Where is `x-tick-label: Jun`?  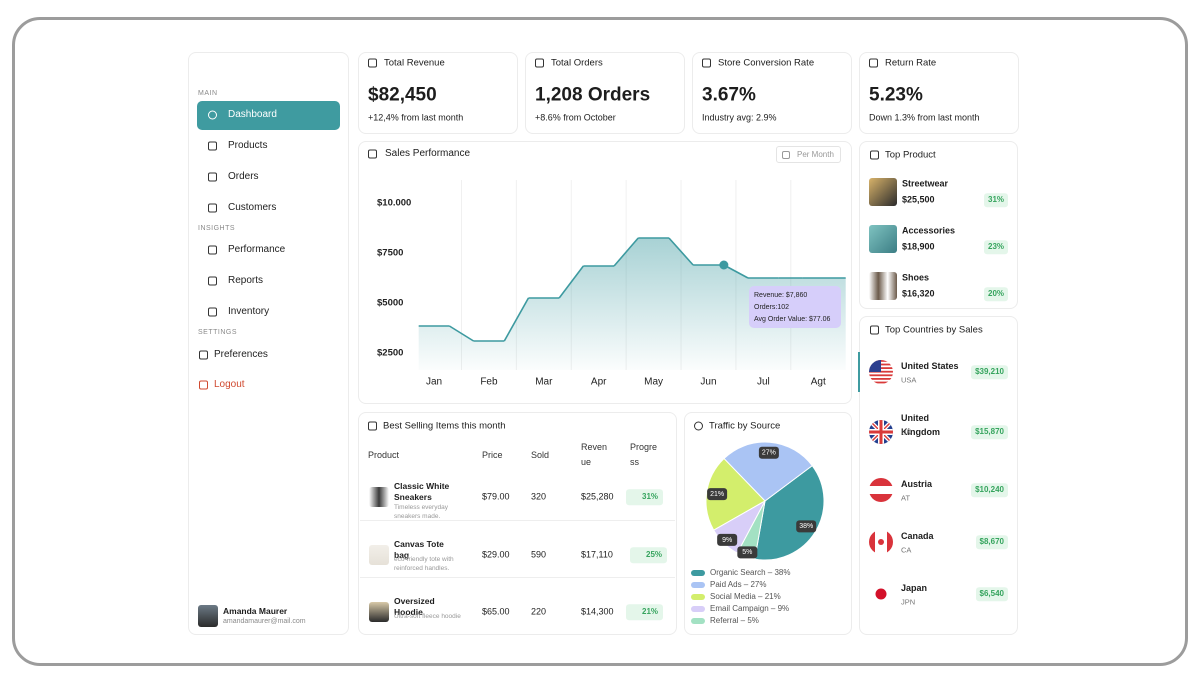 x-tick-label: Jun is located at coordinates (708, 382).